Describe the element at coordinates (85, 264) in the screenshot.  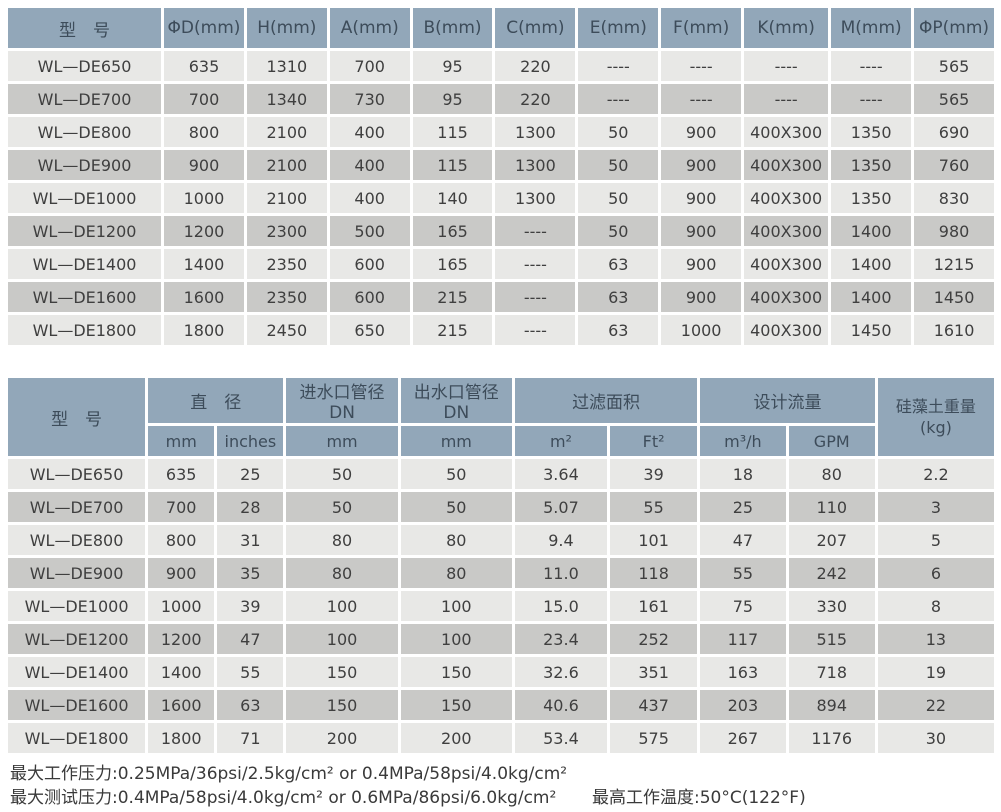
I see `model-cell: WL—DE1400` at that location.